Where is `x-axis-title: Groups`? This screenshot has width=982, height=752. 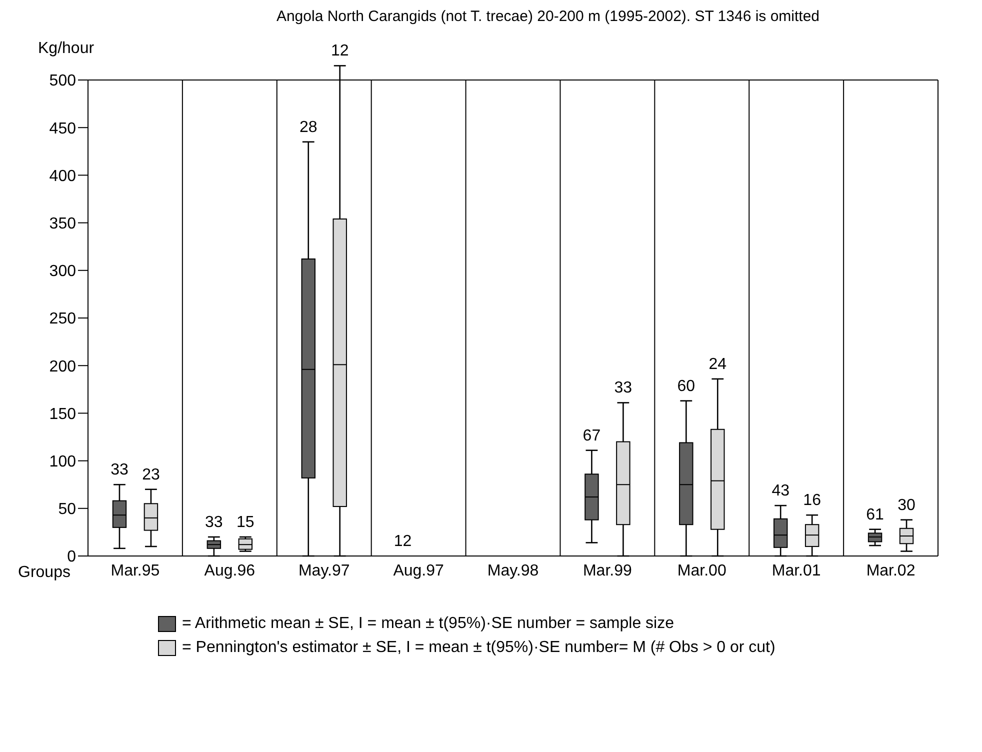 x-axis-title: Groups is located at coordinates (44, 573).